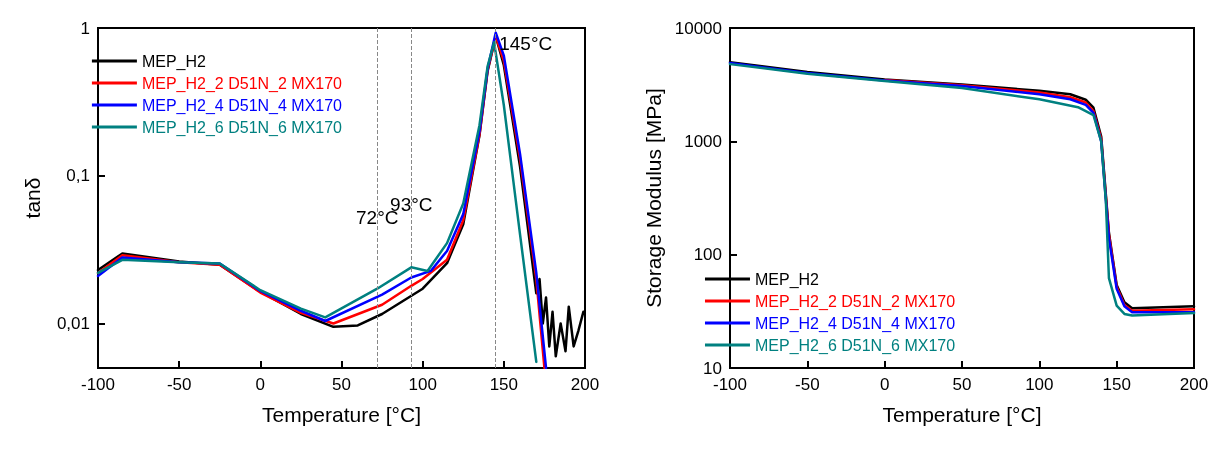 The image size is (1230, 450). What do you see at coordinates (85, 28) in the screenshot?
I see `y-tick-label: 1` at bounding box center [85, 28].